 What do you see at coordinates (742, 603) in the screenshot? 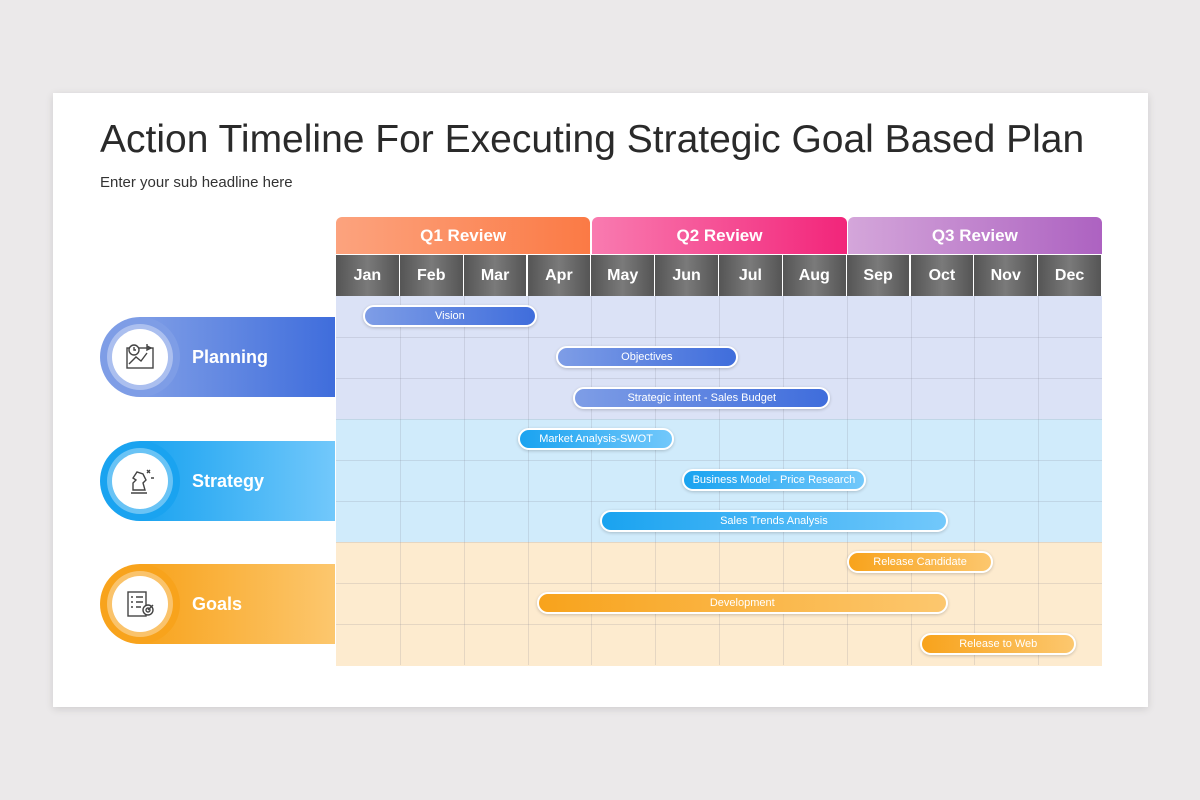
I see `task-bar: Development` at bounding box center [742, 603].